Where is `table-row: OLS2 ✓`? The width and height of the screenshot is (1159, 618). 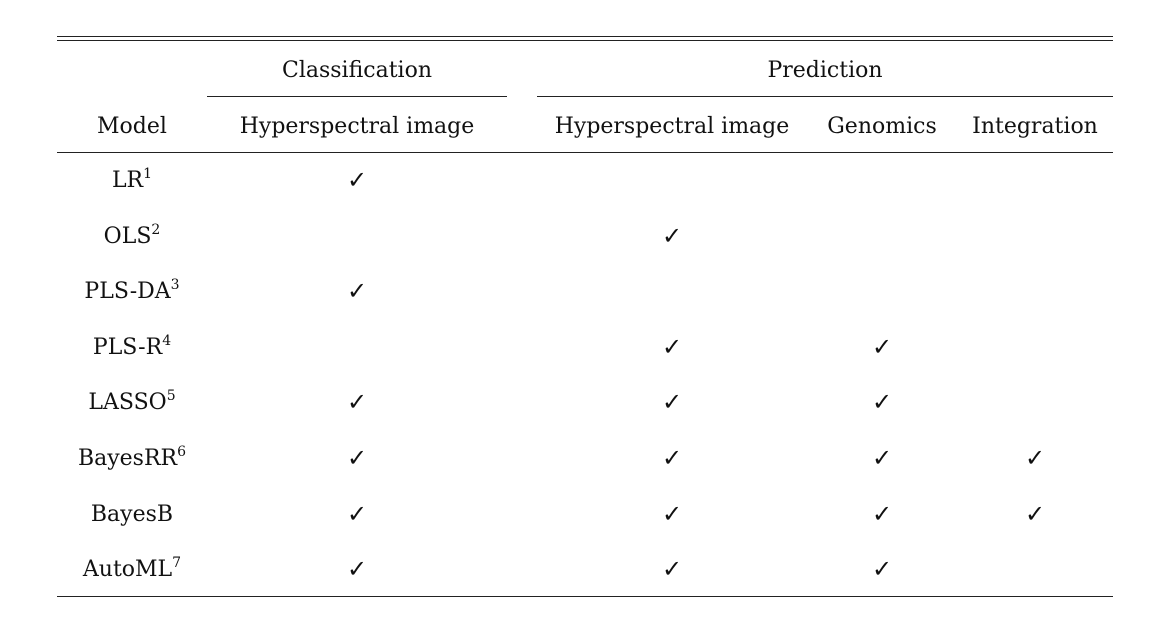
table-row: OLS2 ✓ is located at coordinates (585, 237).